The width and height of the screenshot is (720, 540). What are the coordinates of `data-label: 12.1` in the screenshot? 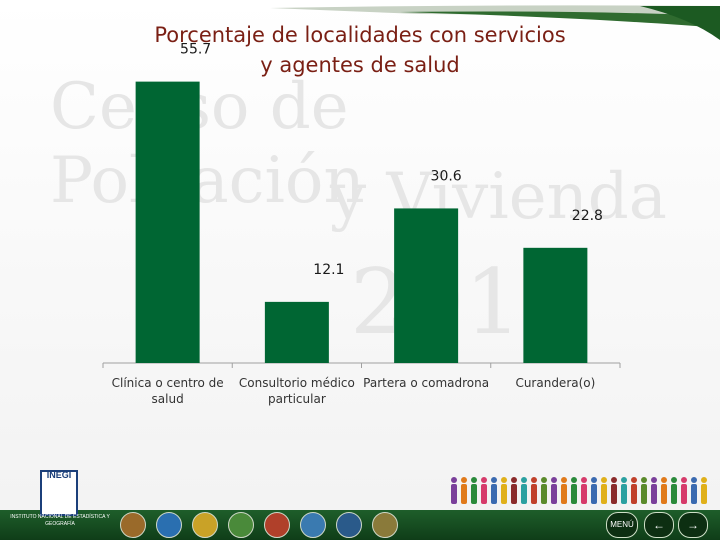 It's located at (328, 270).